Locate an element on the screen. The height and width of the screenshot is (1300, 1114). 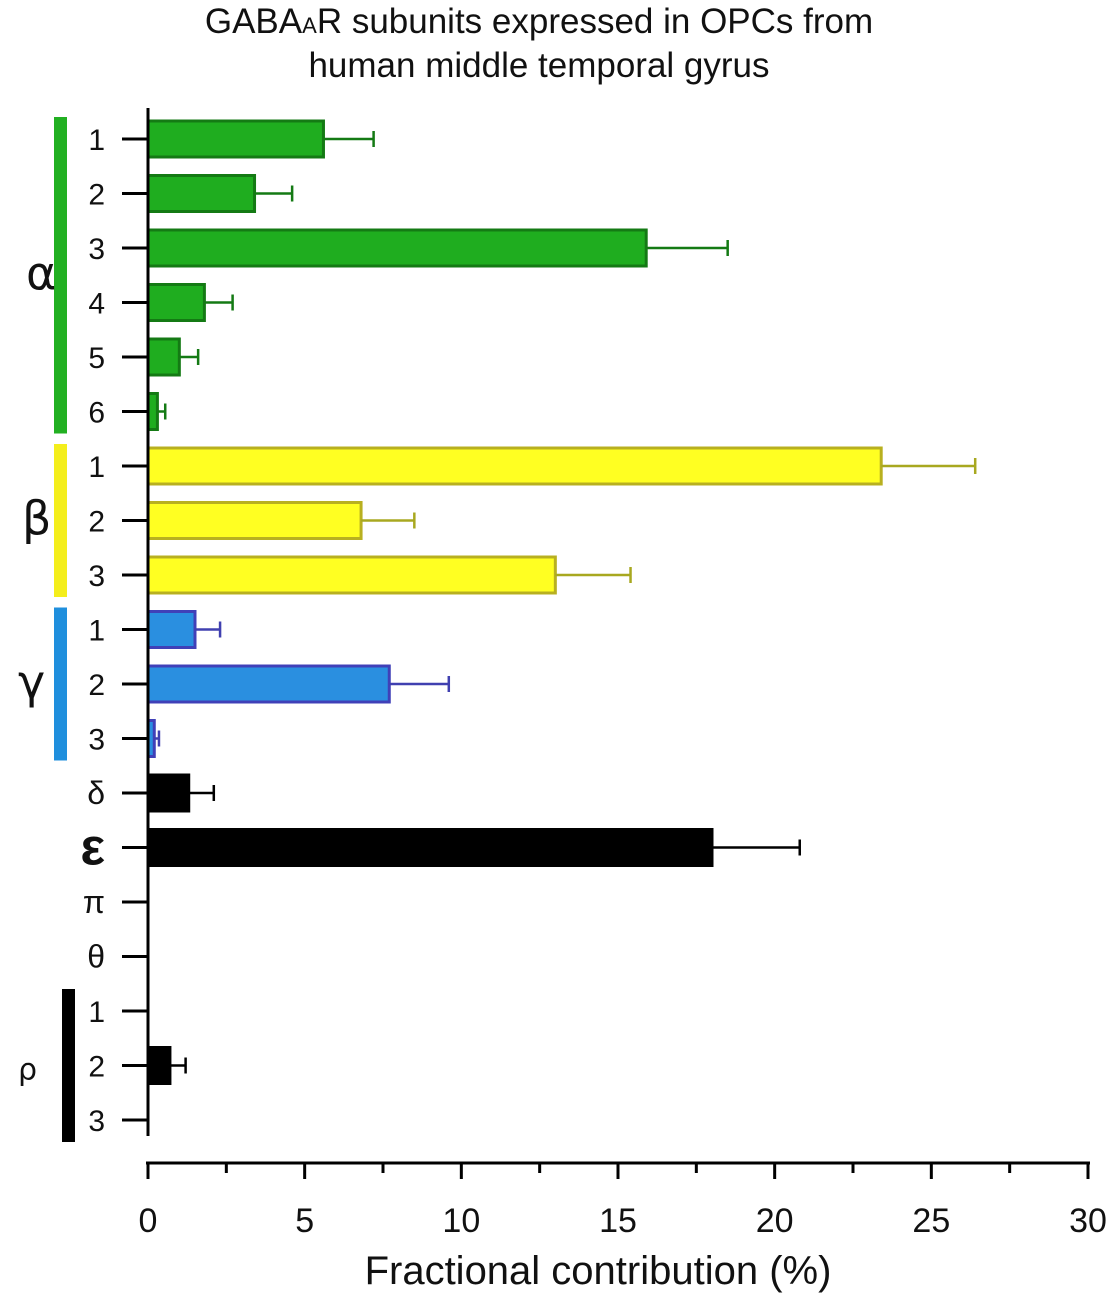
y-tick-label: π is located at coordinates (94, 902).